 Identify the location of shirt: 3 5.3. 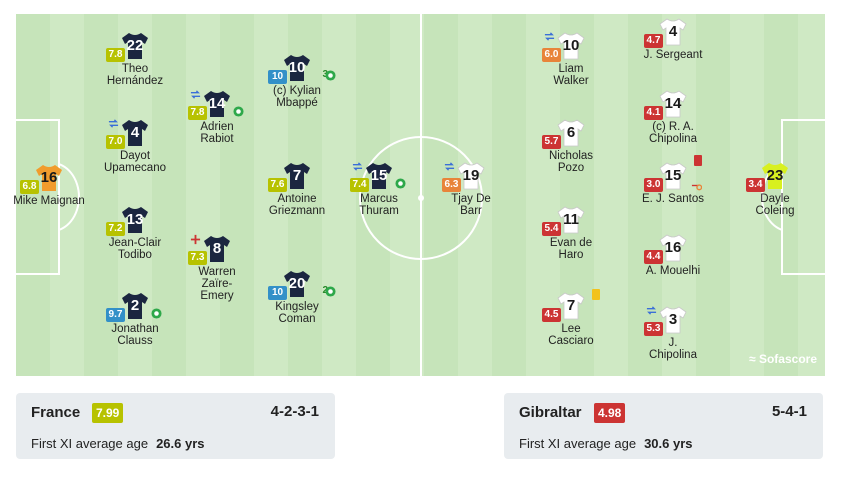
(666, 320).